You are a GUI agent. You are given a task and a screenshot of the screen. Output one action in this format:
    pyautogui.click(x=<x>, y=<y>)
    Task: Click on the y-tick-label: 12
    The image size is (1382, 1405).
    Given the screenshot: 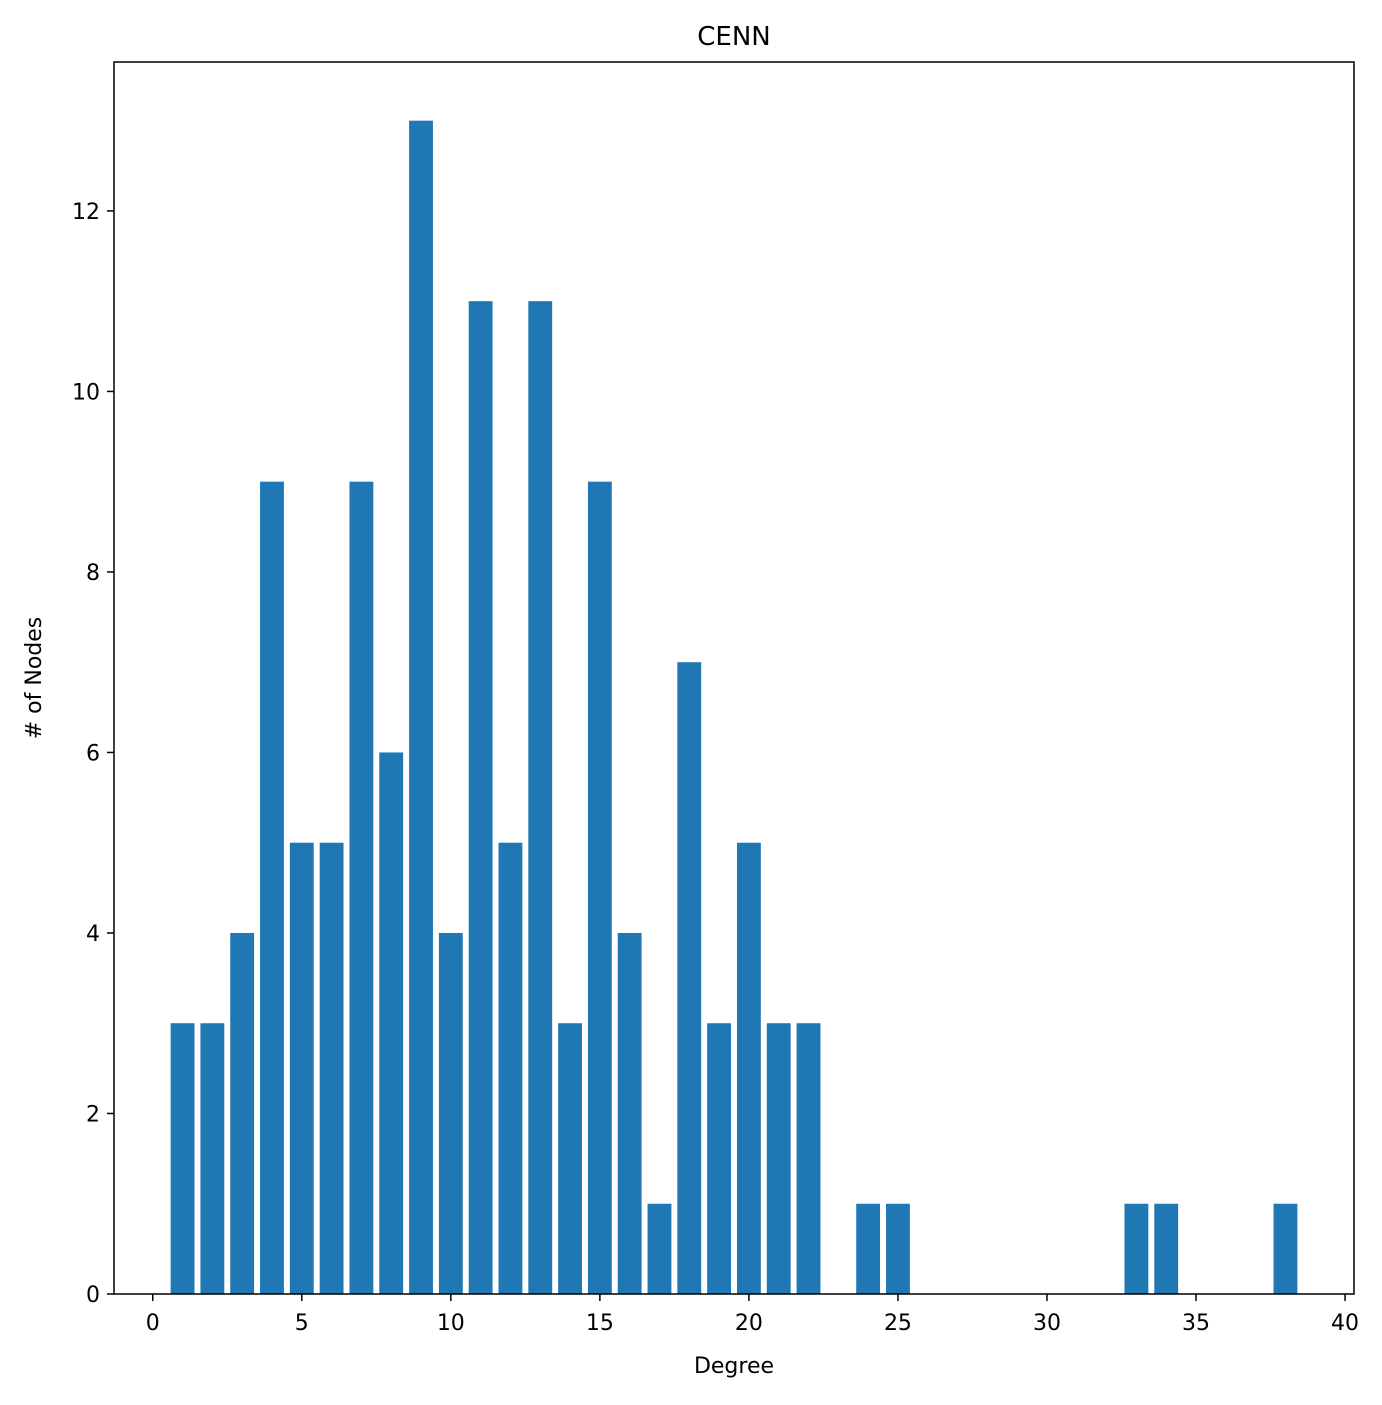 What is the action you would take?
    pyautogui.click(x=86, y=212)
    